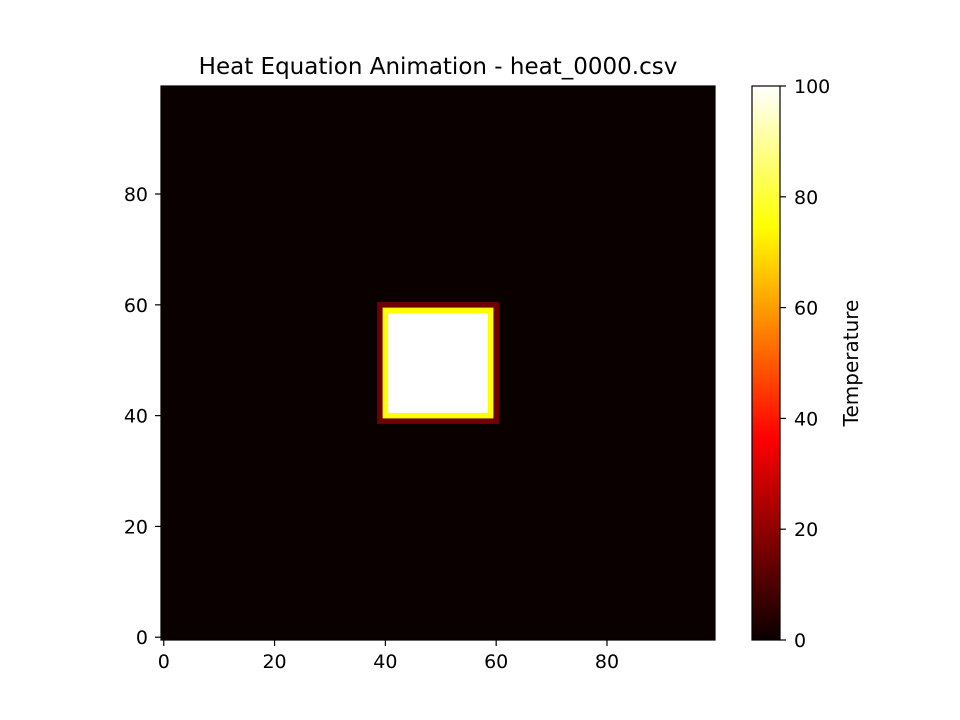 The width and height of the screenshot is (960, 720). I want to click on colorbar: 0 20 40 60 80 100 Temperature, so click(807, 364).